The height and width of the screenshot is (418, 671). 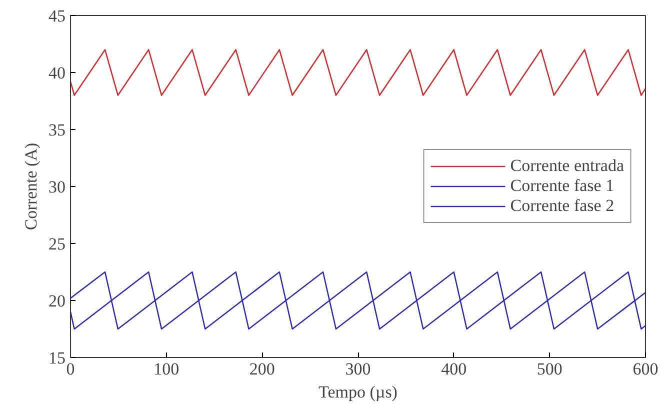 I want to click on x-tick-label: 400, so click(x=454, y=369).